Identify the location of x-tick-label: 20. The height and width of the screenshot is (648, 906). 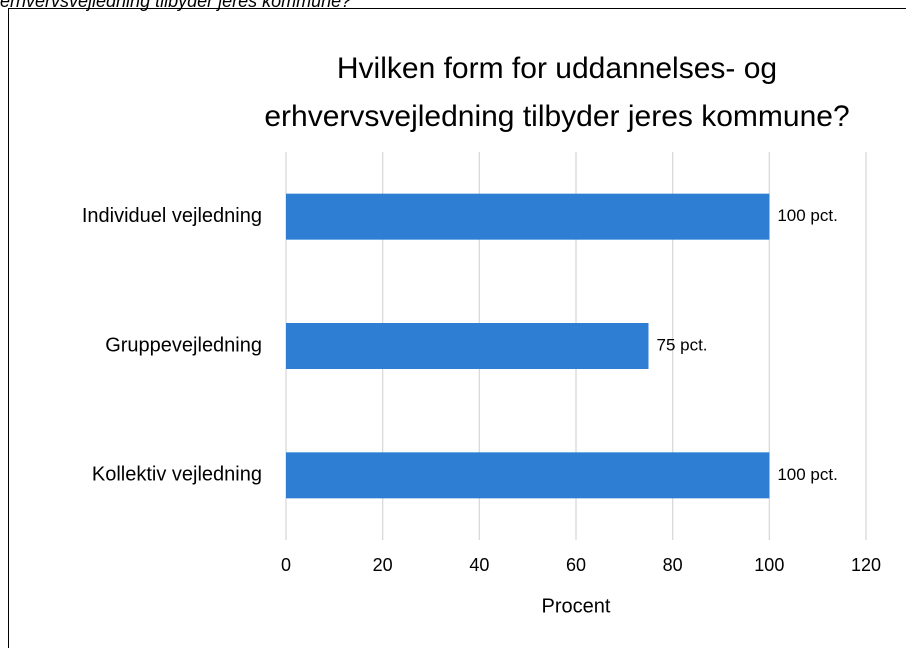
(383, 565).